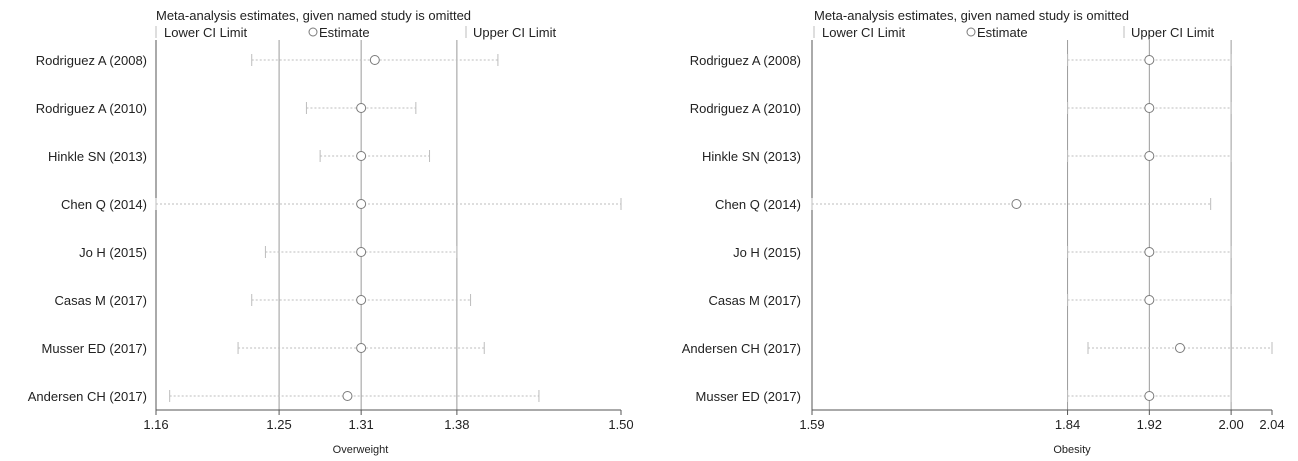 The image size is (1298, 461). Describe the element at coordinates (1230, 424) in the screenshot. I see `x-tick-label: 2.00` at that location.